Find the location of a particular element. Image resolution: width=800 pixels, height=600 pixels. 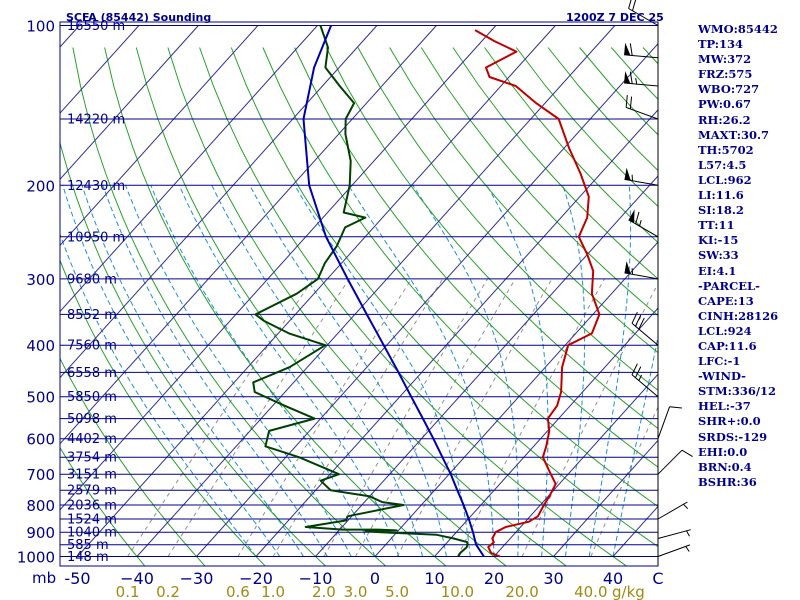

pressure-tick-label: 700 is located at coordinates (40, 475).